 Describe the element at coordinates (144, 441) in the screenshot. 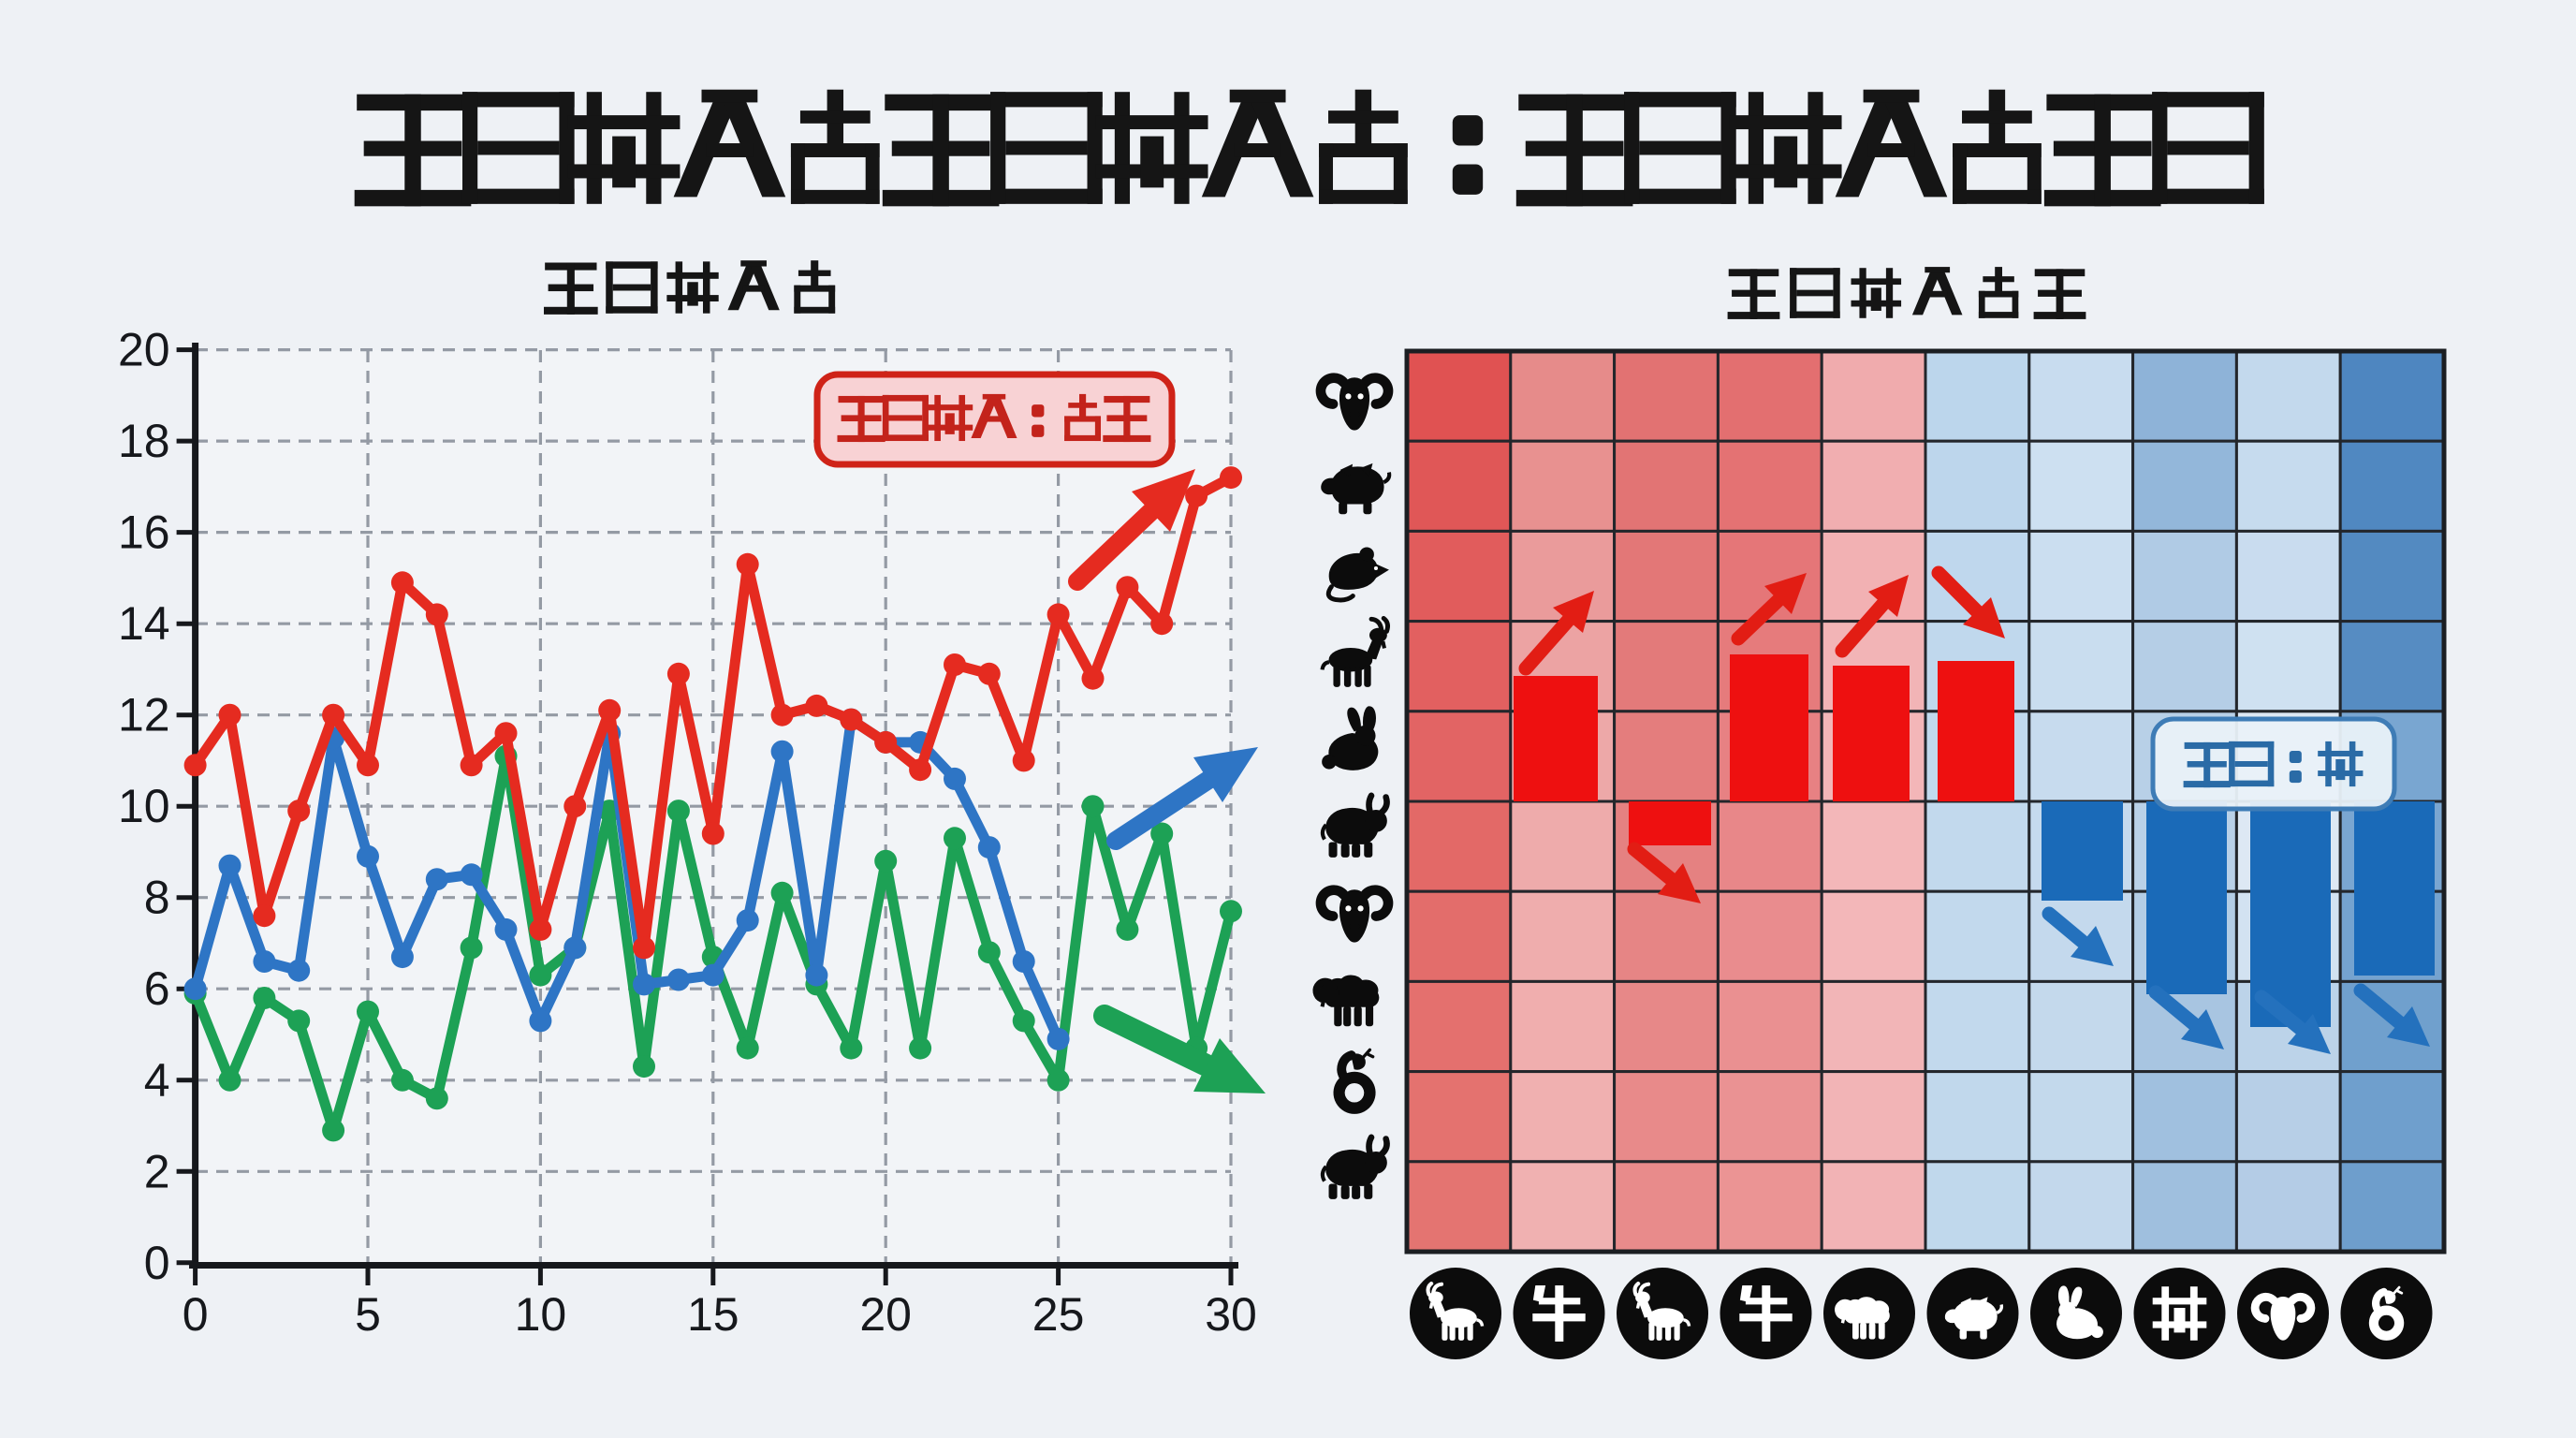

I see `svg-text: 18` at that location.